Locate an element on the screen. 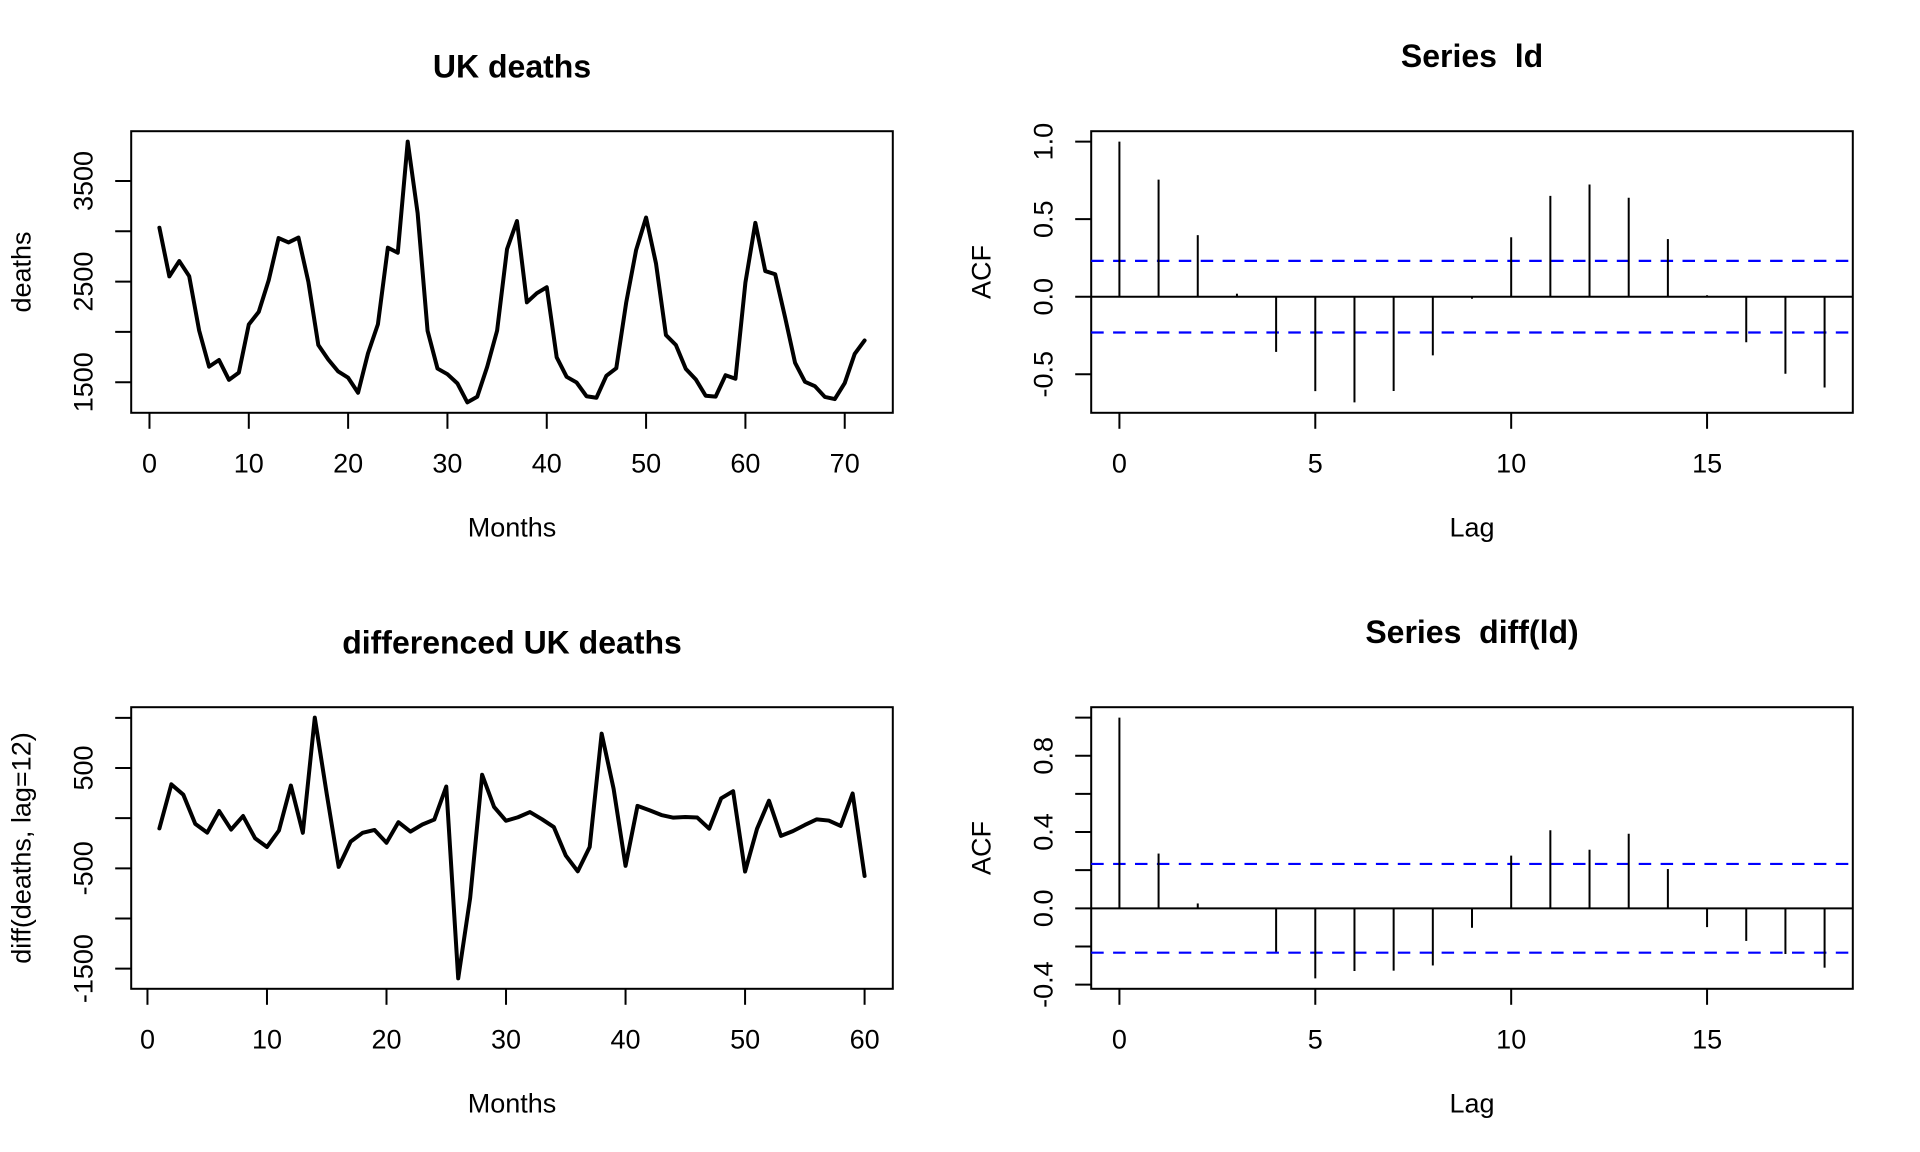 Image resolution: width=1920 pixels, height=1152 pixels. svg-text: -1500 is located at coordinates (84, 968).